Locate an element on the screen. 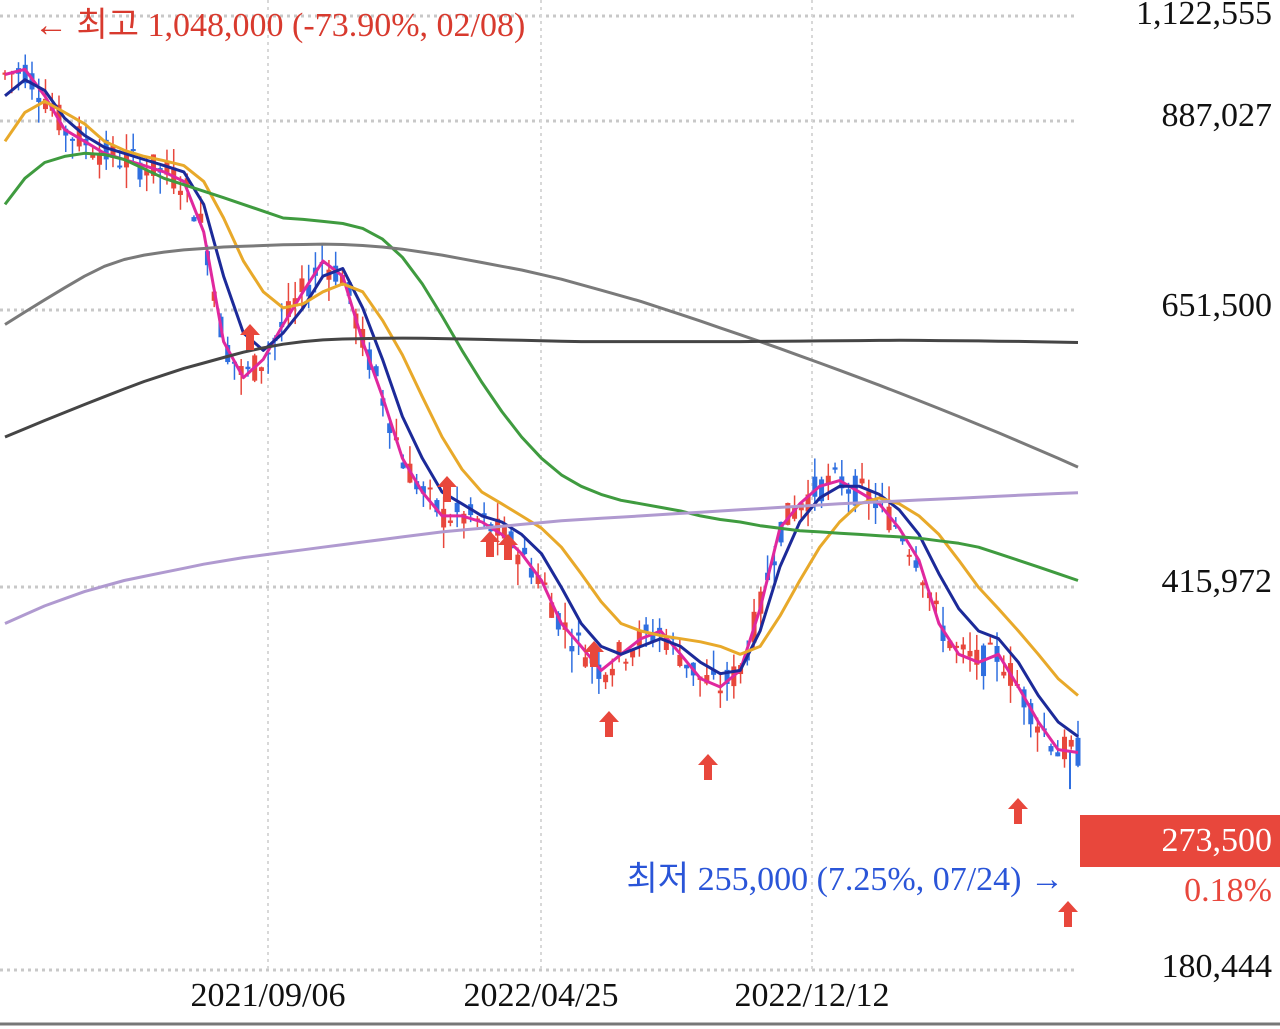  current-price-box is located at coordinates (1180, 841).